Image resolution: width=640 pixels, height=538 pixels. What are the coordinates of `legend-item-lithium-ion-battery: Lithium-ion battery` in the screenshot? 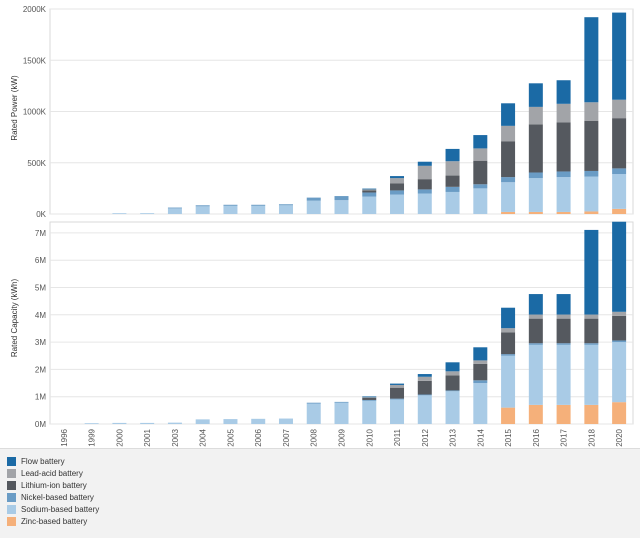 It's located at (323, 485).